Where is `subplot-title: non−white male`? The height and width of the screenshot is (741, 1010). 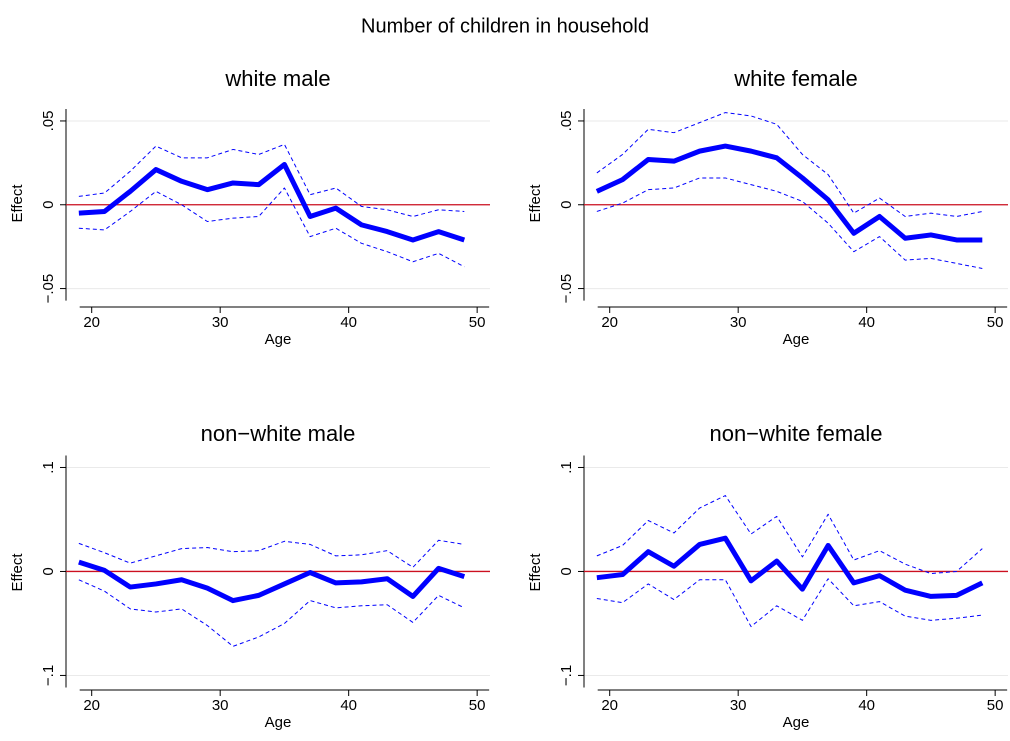 subplot-title: non−white male is located at coordinates (278, 433).